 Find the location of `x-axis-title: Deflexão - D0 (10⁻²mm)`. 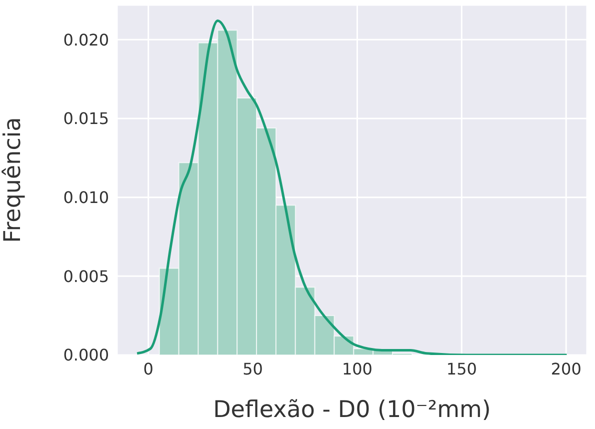

x-axis-title: Deflexão - D0 (10⁻²mm) is located at coordinates (352, 410).